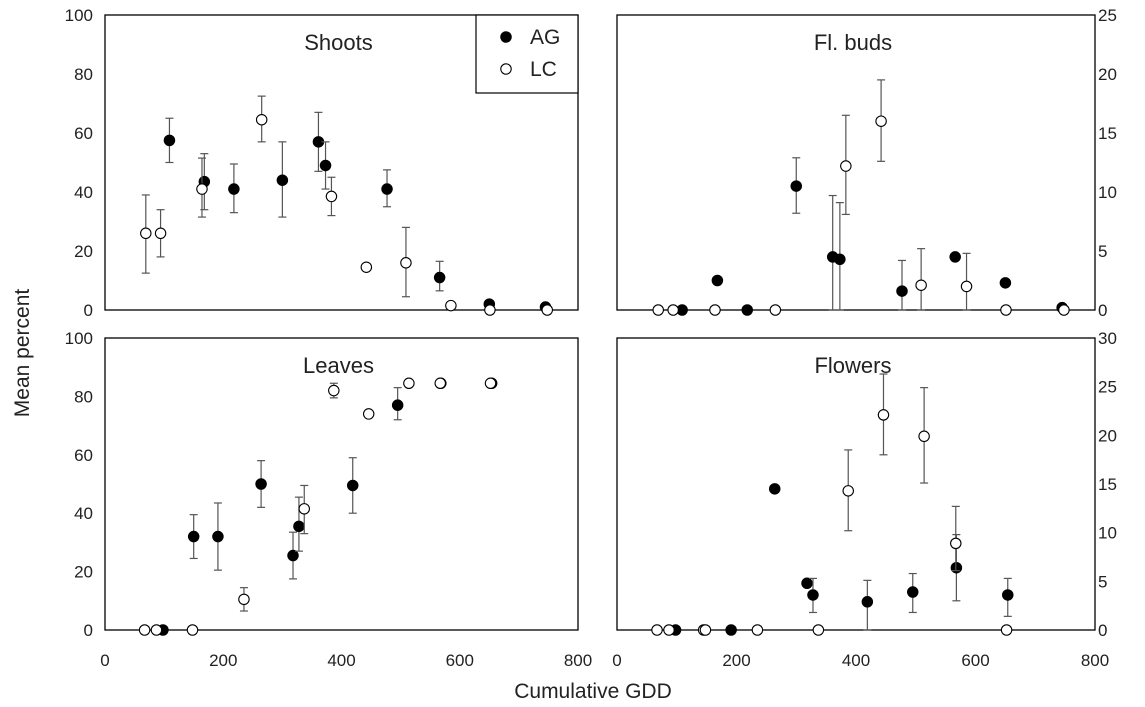 The image size is (1145, 707). I want to click on panel-title: Shoots, so click(338, 42).